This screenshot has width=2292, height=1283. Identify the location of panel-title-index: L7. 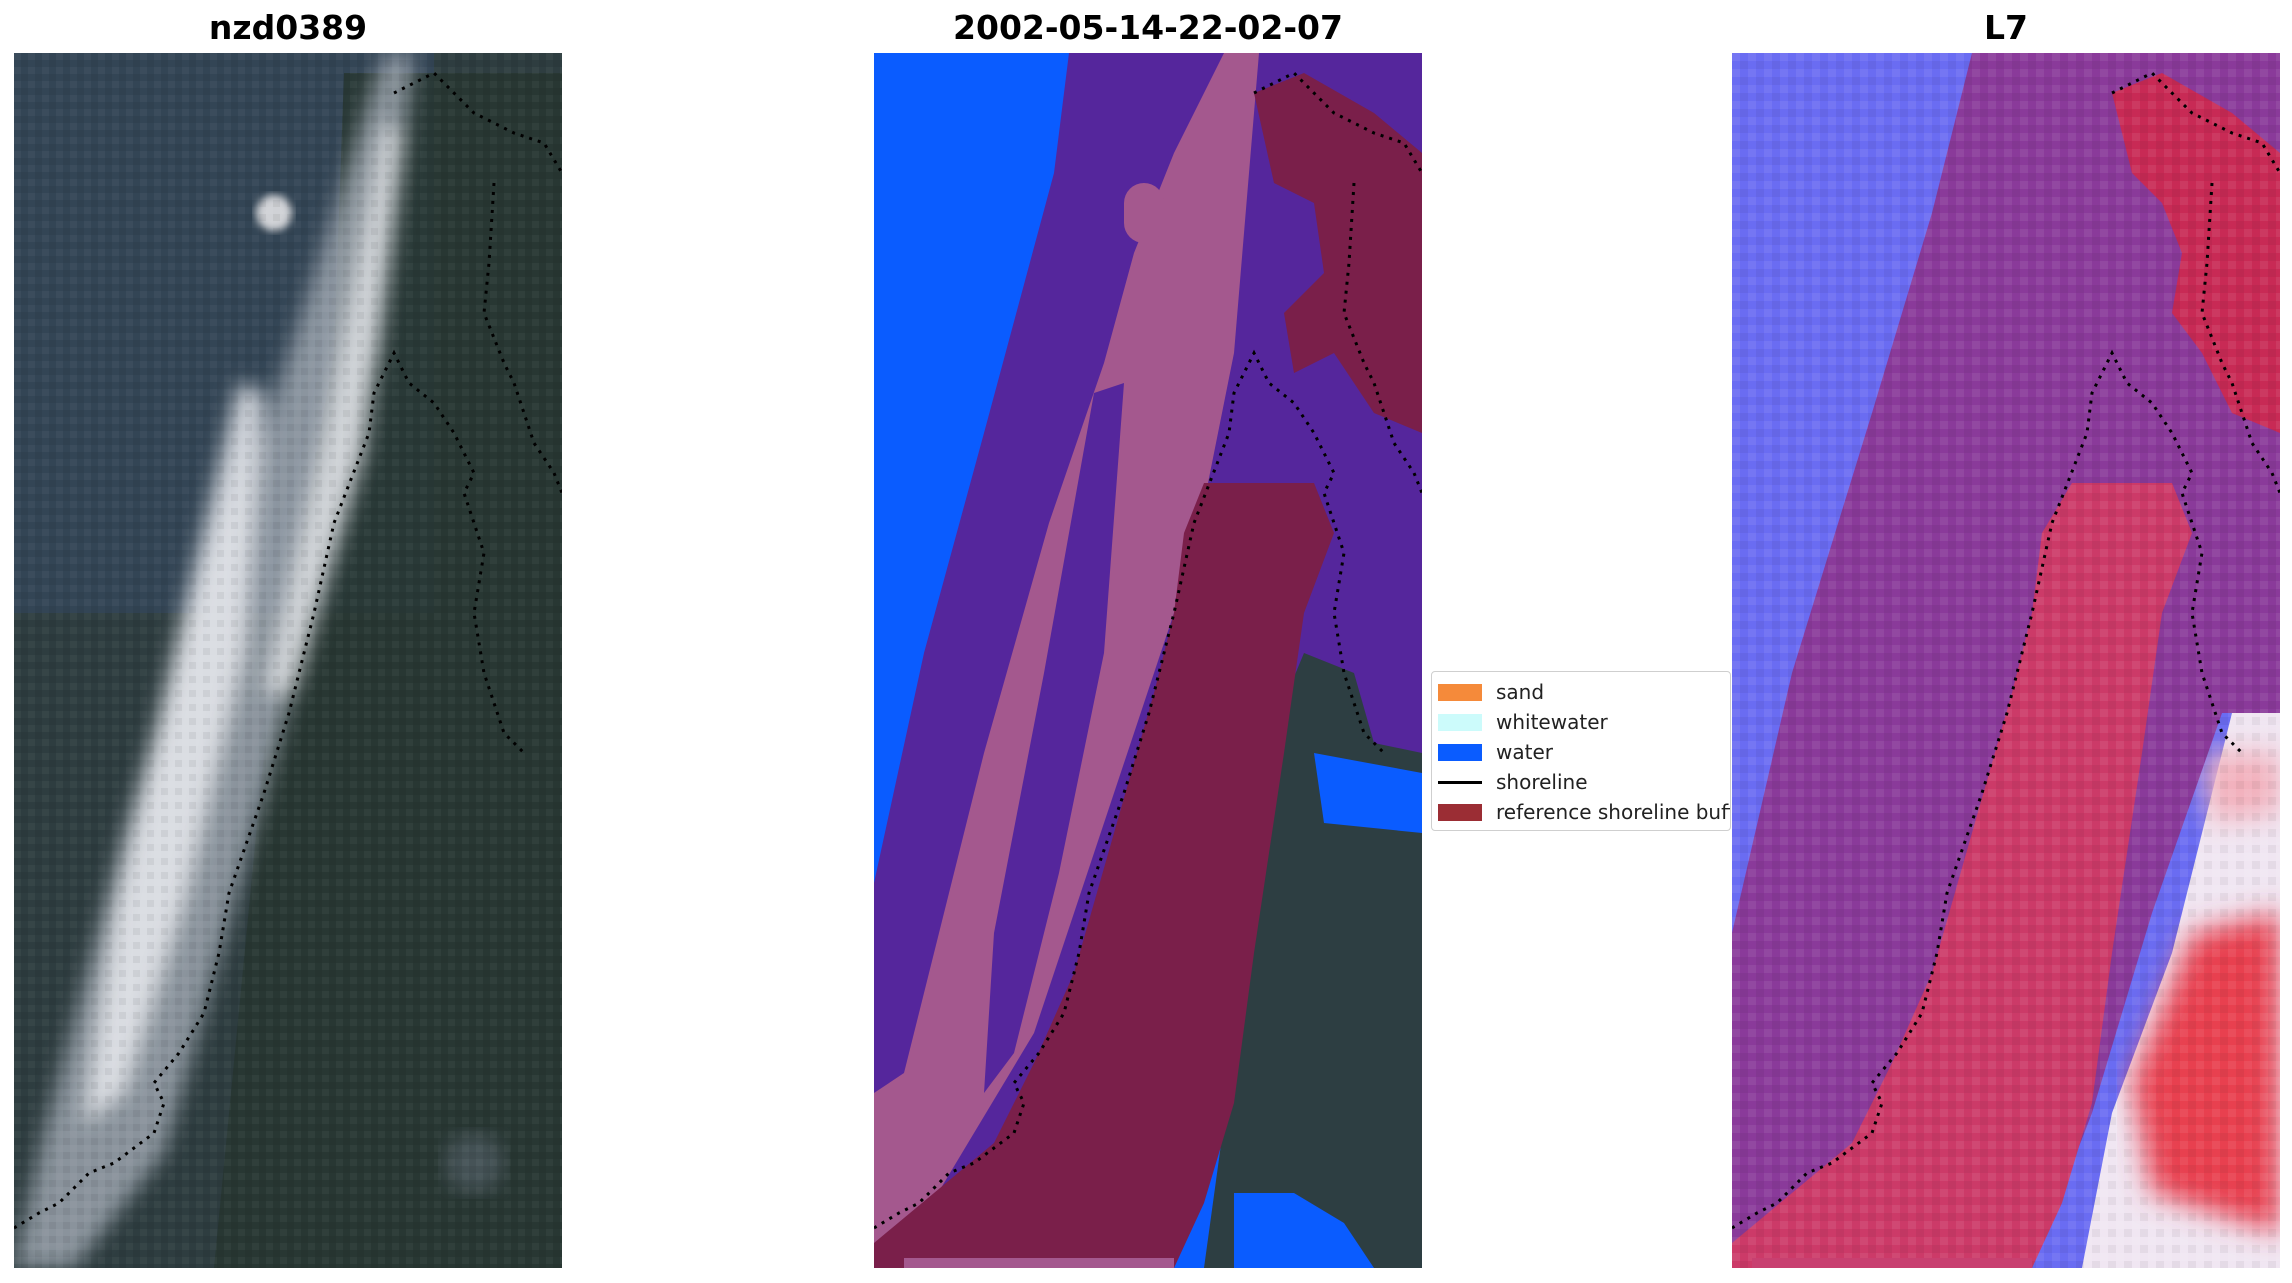
(2006, 27).